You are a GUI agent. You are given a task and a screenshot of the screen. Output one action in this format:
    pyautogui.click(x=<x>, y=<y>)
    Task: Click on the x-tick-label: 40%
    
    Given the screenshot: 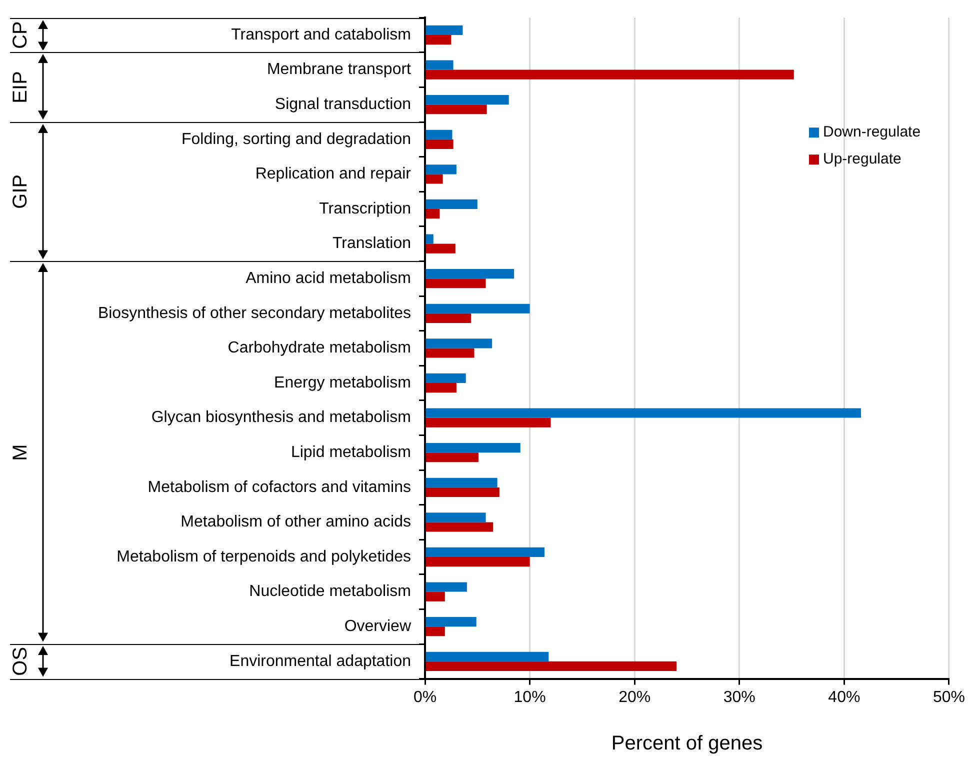 What is the action you would take?
    pyautogui.click(x=844, y=697)
    